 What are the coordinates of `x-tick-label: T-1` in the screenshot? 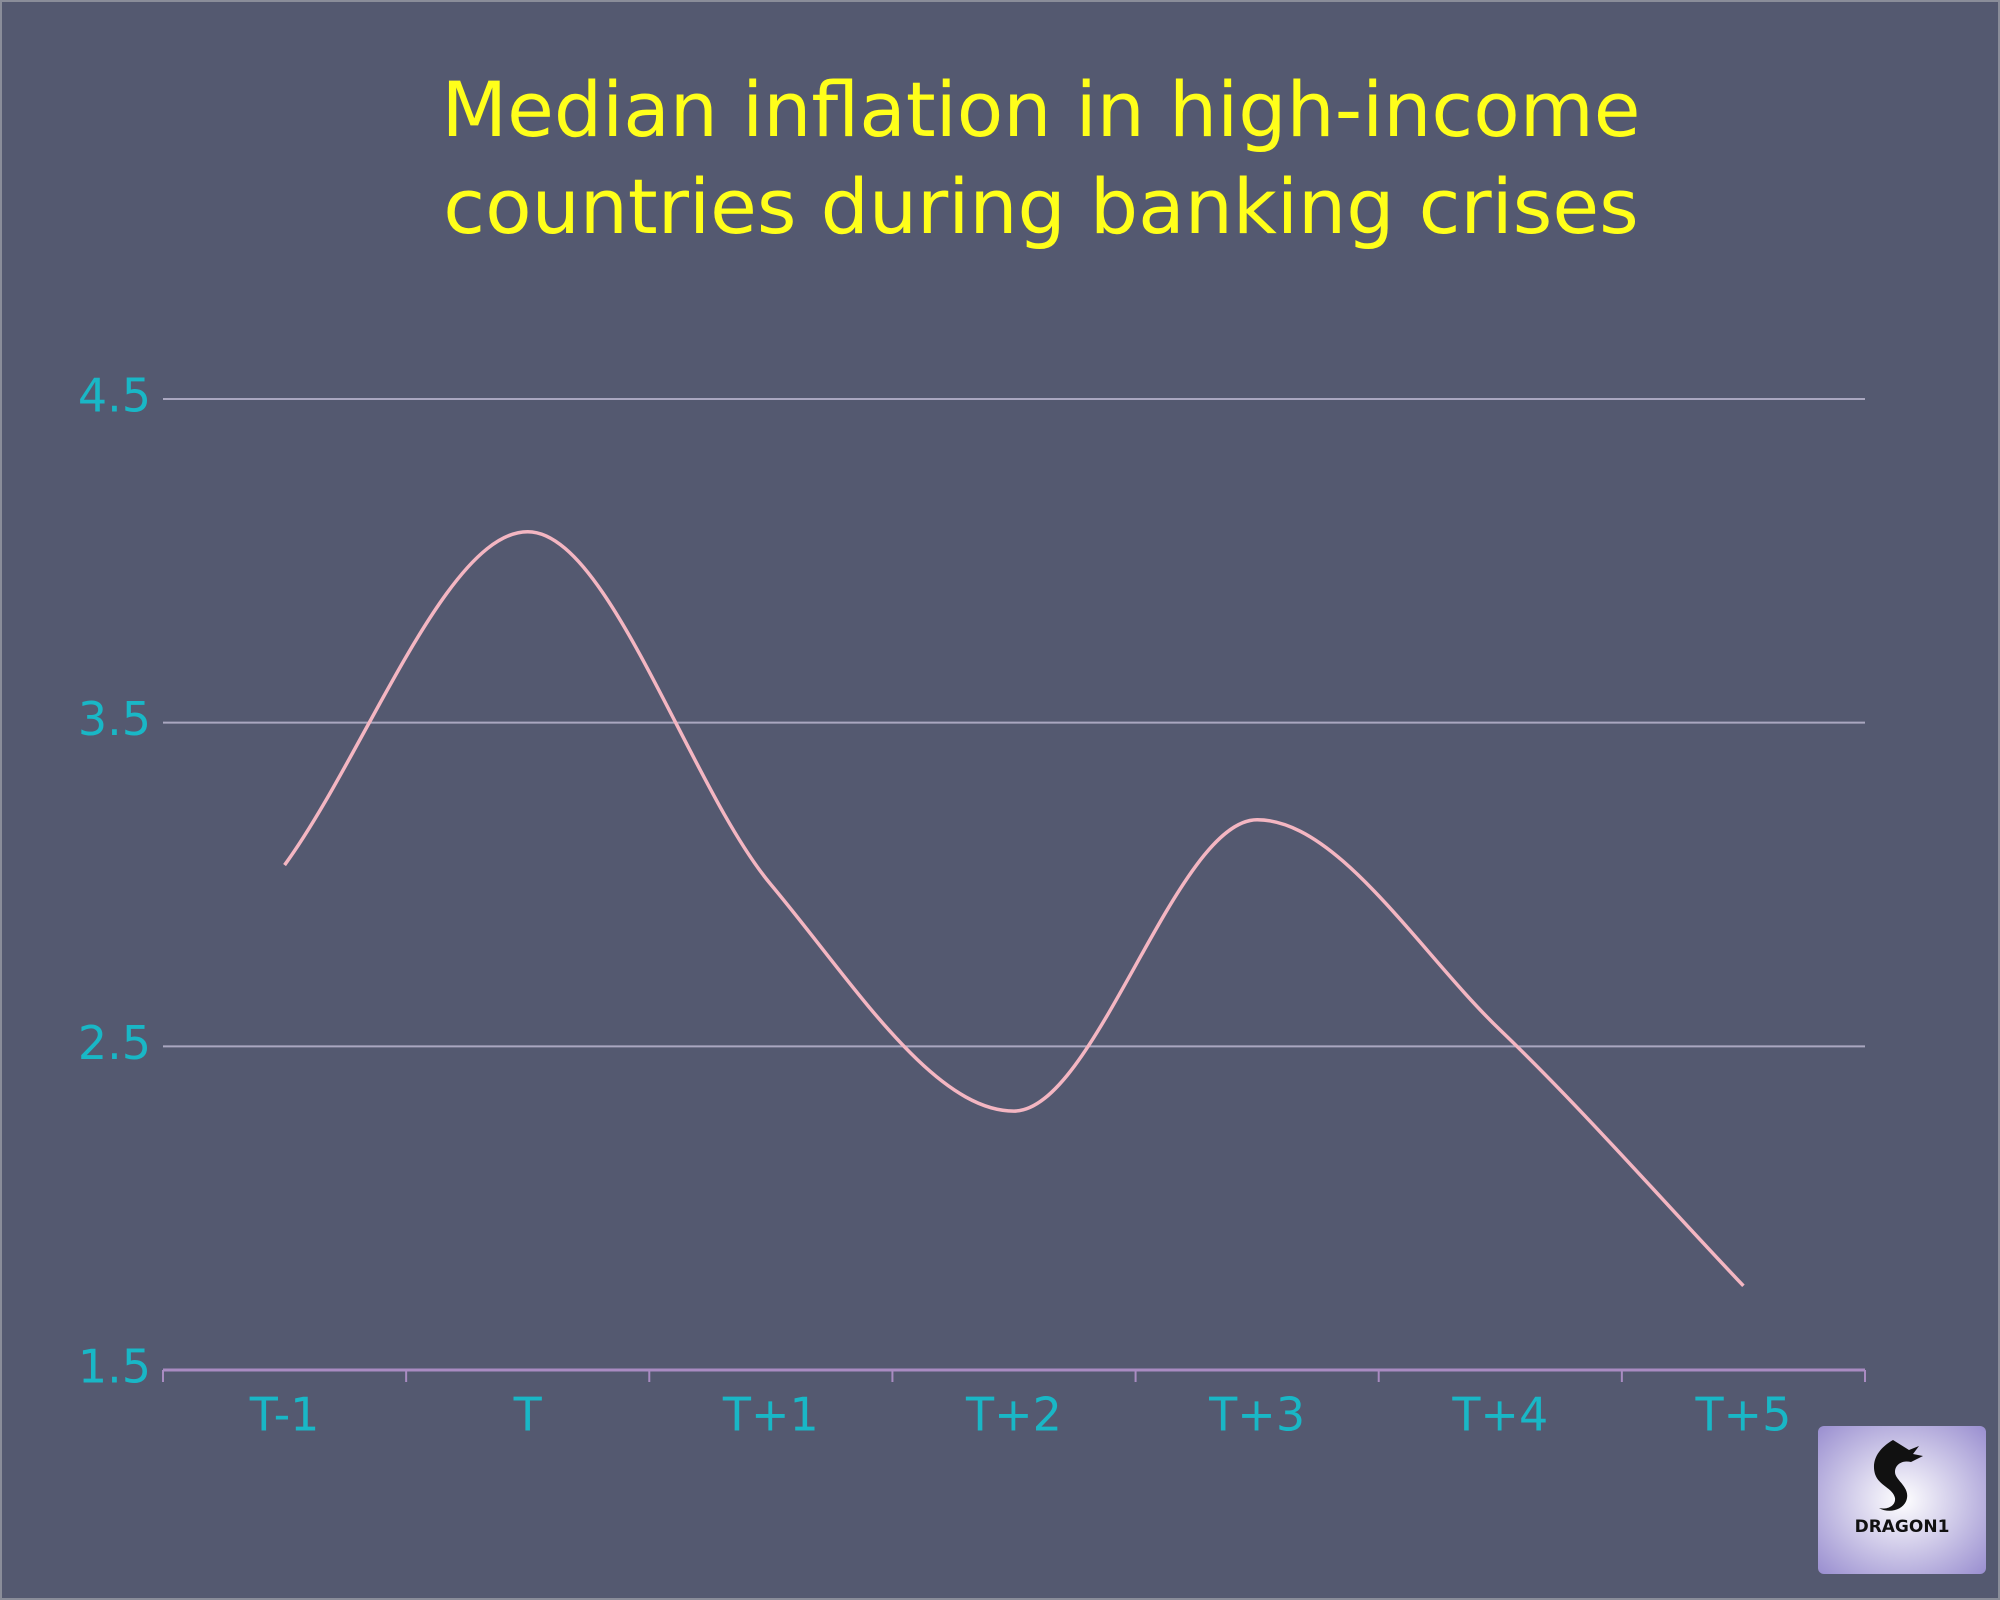 It's located at (284, 1415).